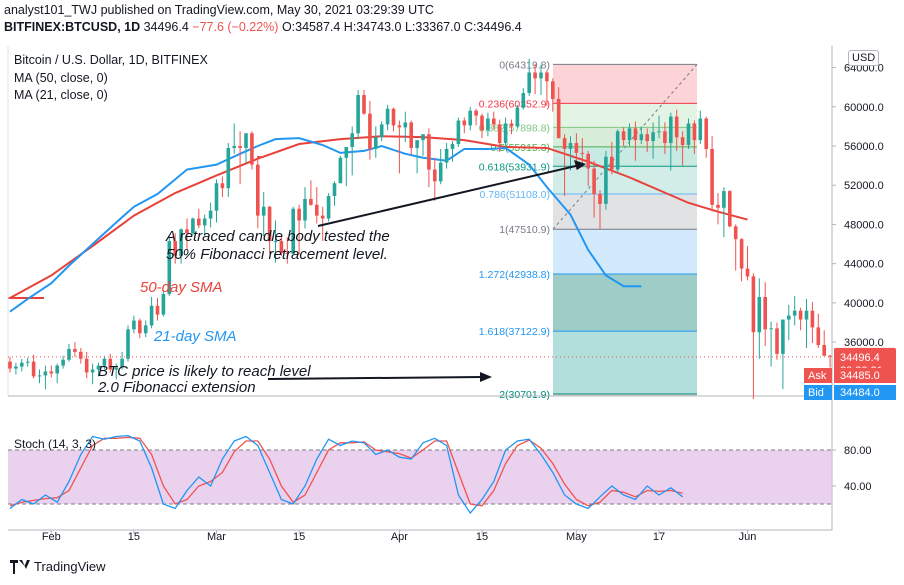 This screenshot has height=585, width=904. What do you see at coordinates (399, 536) in the screenshot?
I see `time-axis: Feb 15 Mar 15 Apr 15 May 17 Jun` at bounding box center [399, 536].